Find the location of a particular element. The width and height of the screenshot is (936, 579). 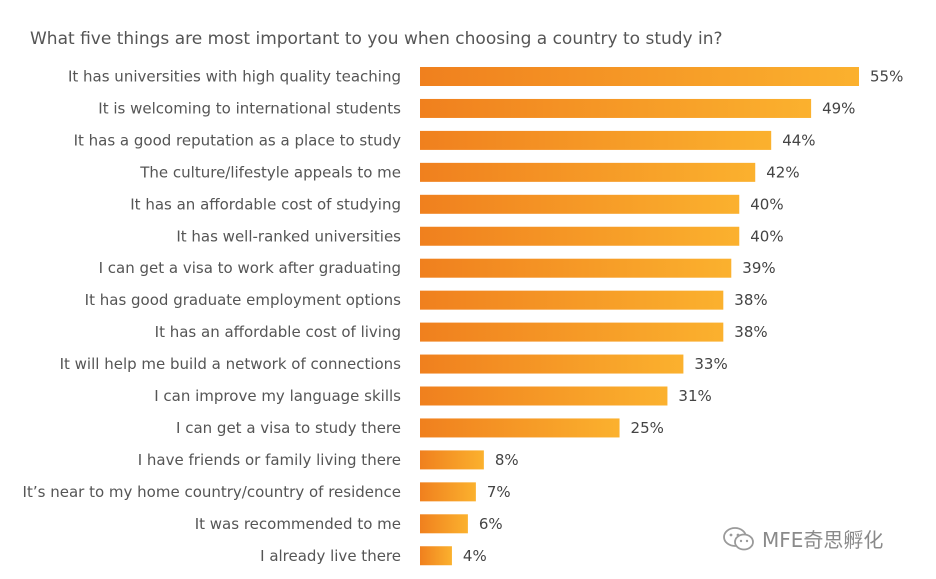

category-label: It has good graduate employment options is located at coordinates (243, 300).